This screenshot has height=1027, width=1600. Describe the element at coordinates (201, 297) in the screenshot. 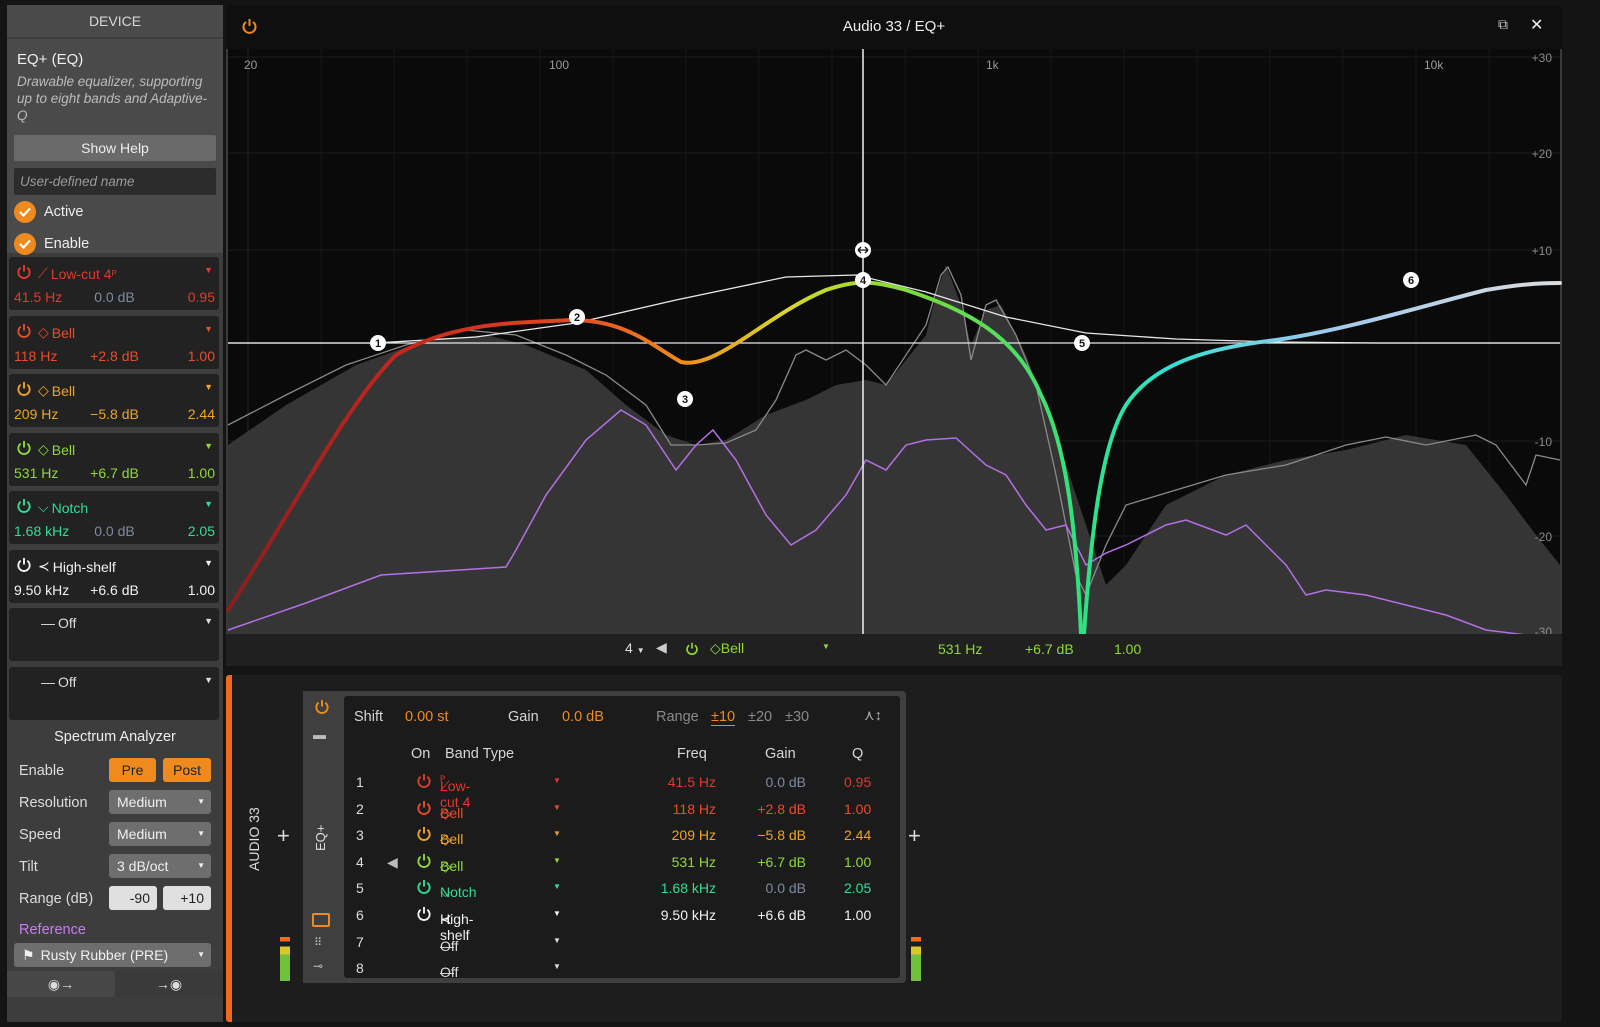

I see `band-q: 0.95` at that location.